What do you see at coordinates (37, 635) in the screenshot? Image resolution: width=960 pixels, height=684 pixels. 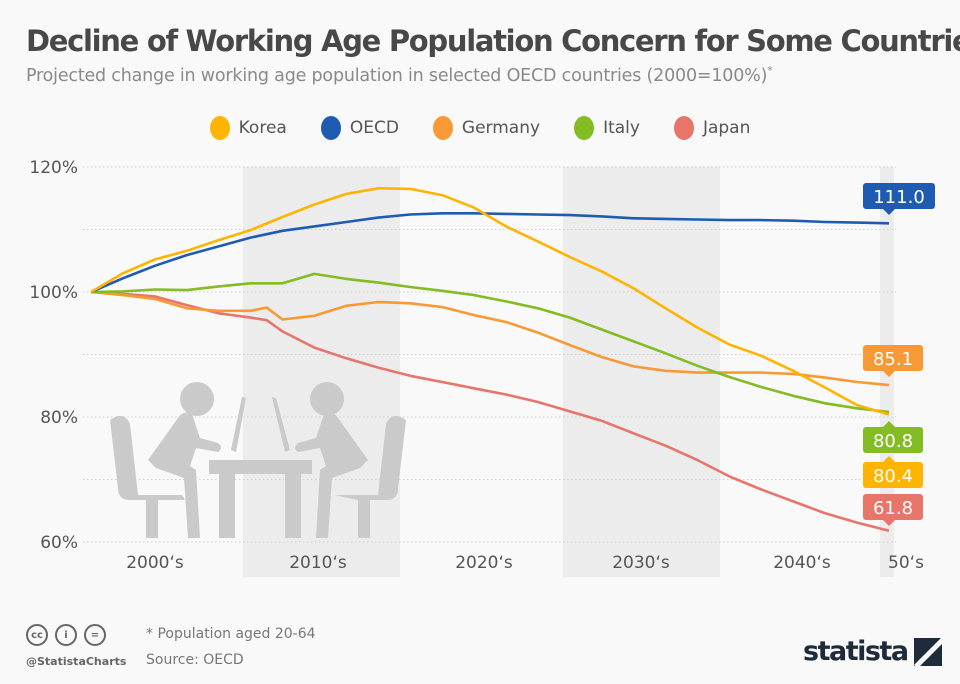 I see `creative-commons-icon: cc` at bounding box center [37, 635].